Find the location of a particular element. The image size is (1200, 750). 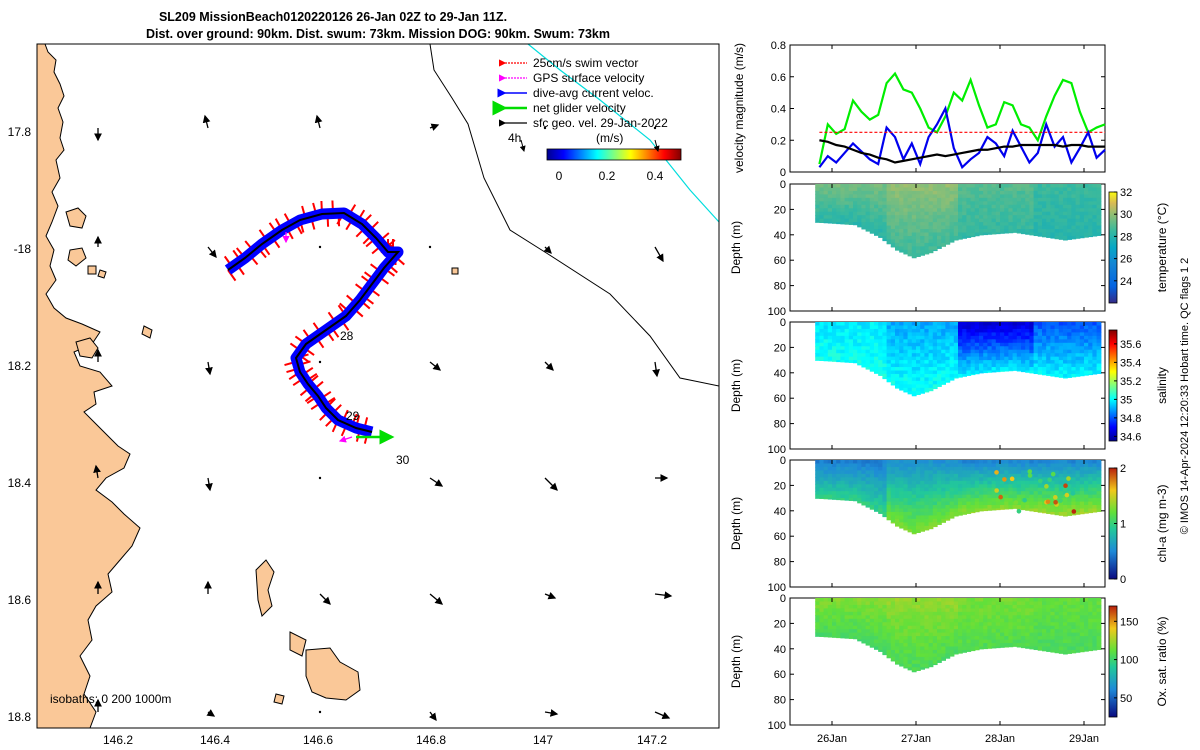

chl-sample-dot is located at coordinates (1073, 490).